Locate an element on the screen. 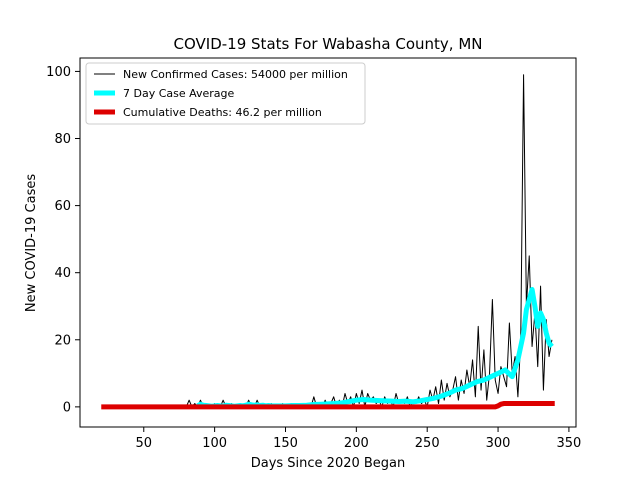 This screenshot has width=640, height=480. legend-label-cumulative-deaths: Cumulative Deaths: 46.2 per million is located at coordinates (222, 112).